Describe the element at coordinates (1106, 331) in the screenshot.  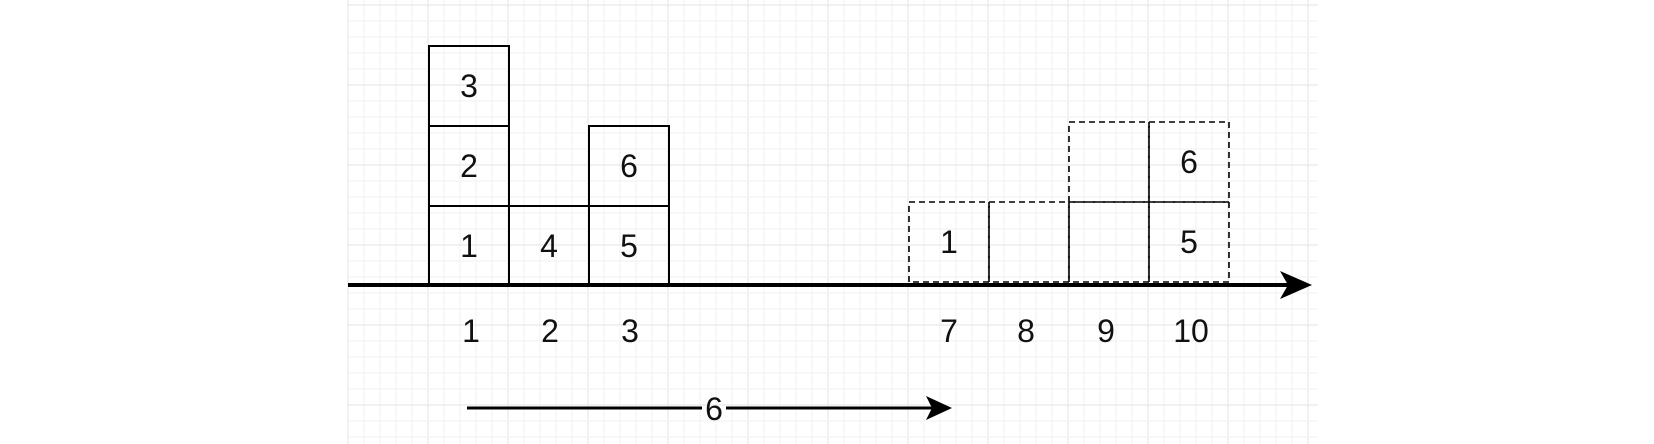
I see `axis-label-9: 9` at that location.